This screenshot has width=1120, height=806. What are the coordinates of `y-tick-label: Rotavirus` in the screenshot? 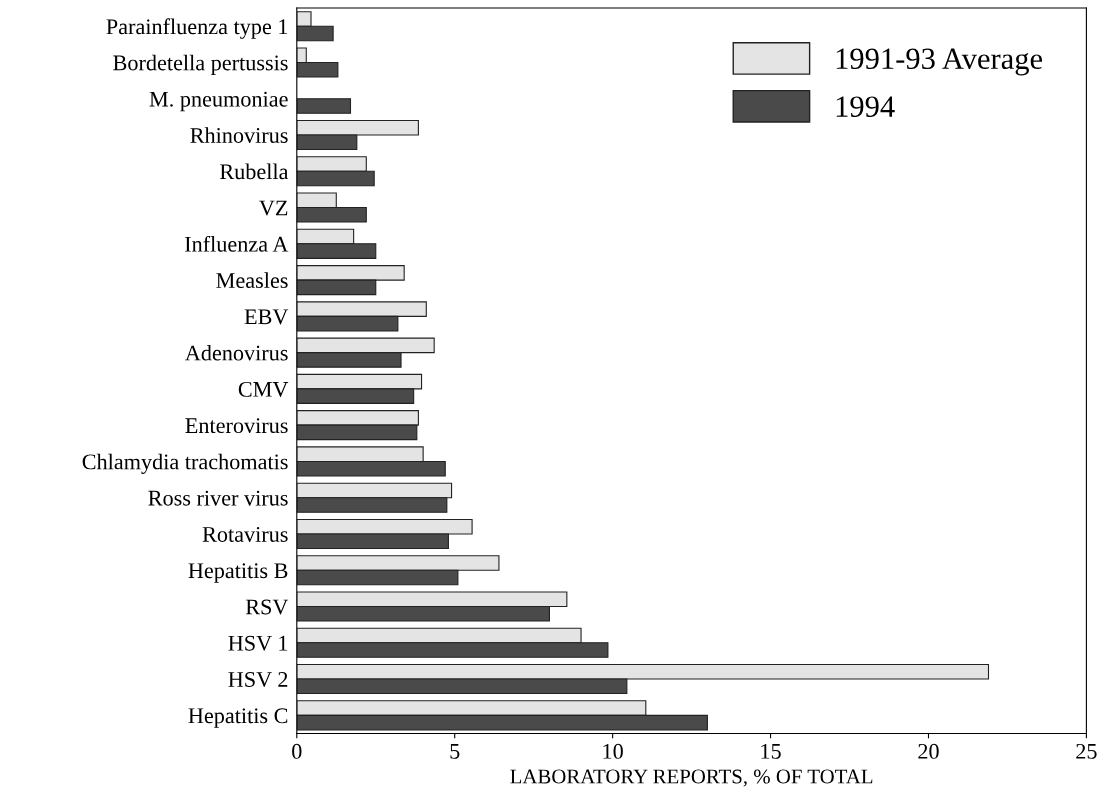 It's located at (245, 534).